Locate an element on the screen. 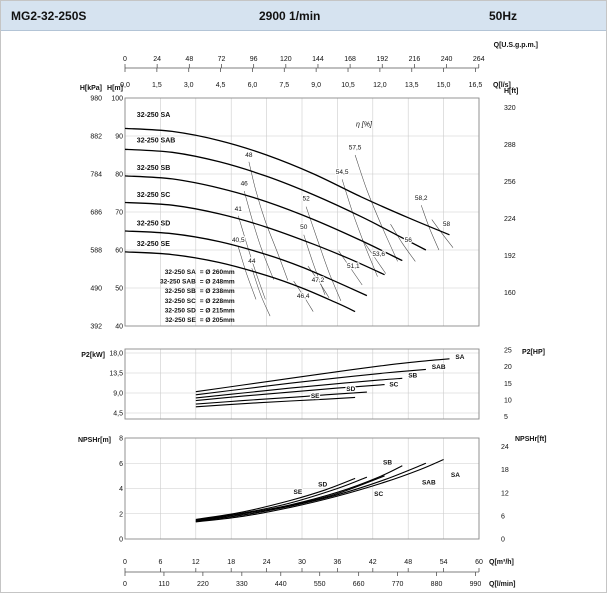 Image resolution: width=607 pixels, height=593 pixels. svg-text: 588 is located at coordinates (96, 251).